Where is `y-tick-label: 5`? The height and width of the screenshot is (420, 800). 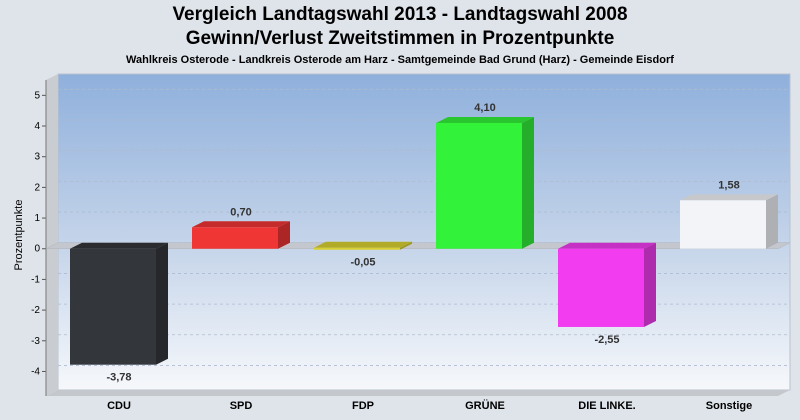
y-tick-label: 5 is located at coordinates (37, 95).